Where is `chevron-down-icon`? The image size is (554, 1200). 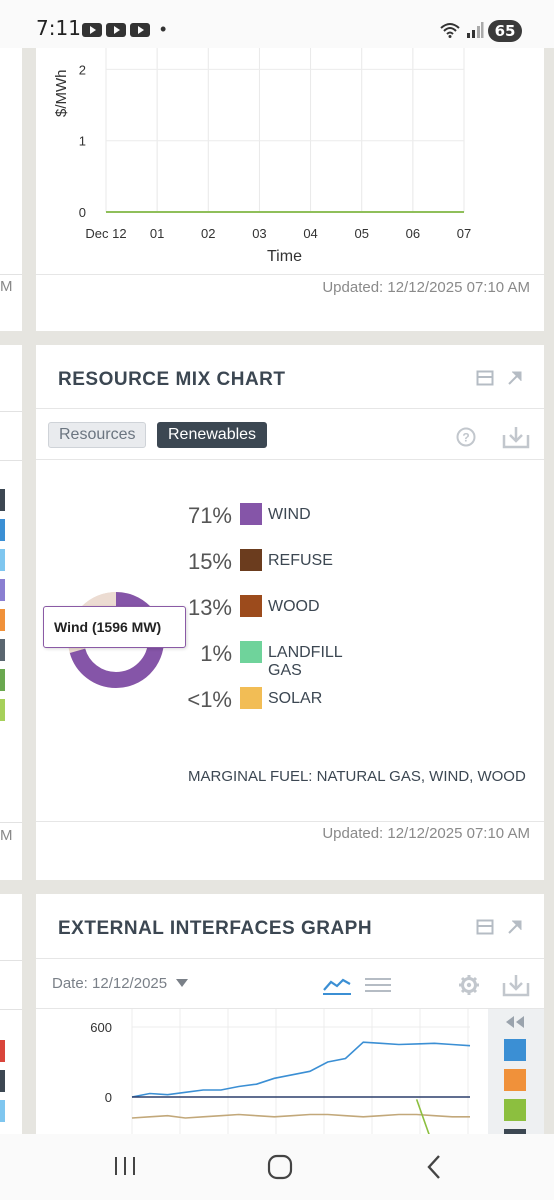 chevron-down-icon is located at coordinates (182, 983).